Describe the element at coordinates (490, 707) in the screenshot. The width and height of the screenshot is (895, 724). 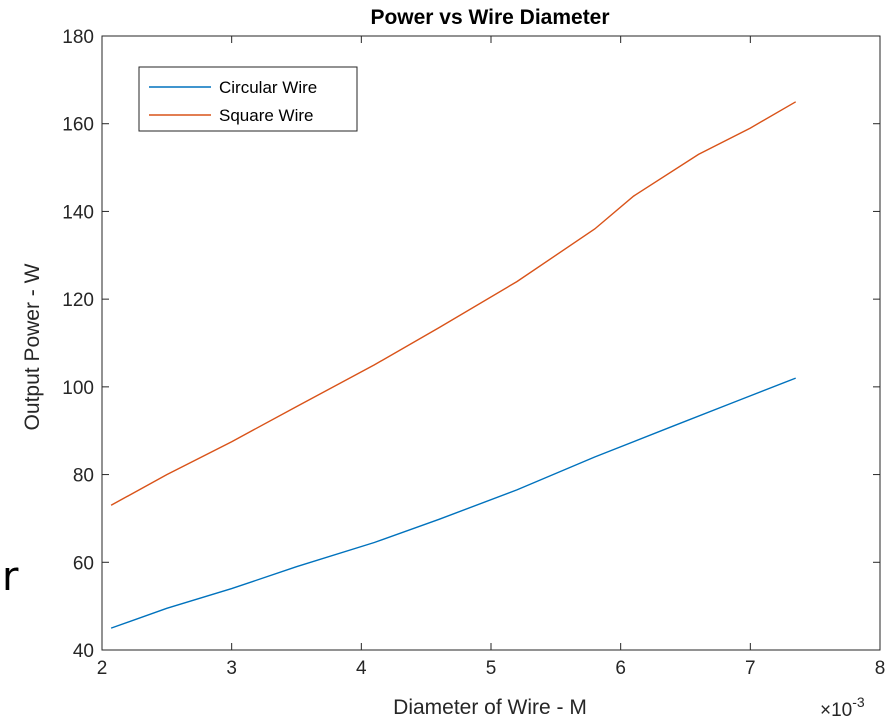
I see `x-axis-label: Diameter of Wire - M` at that location.